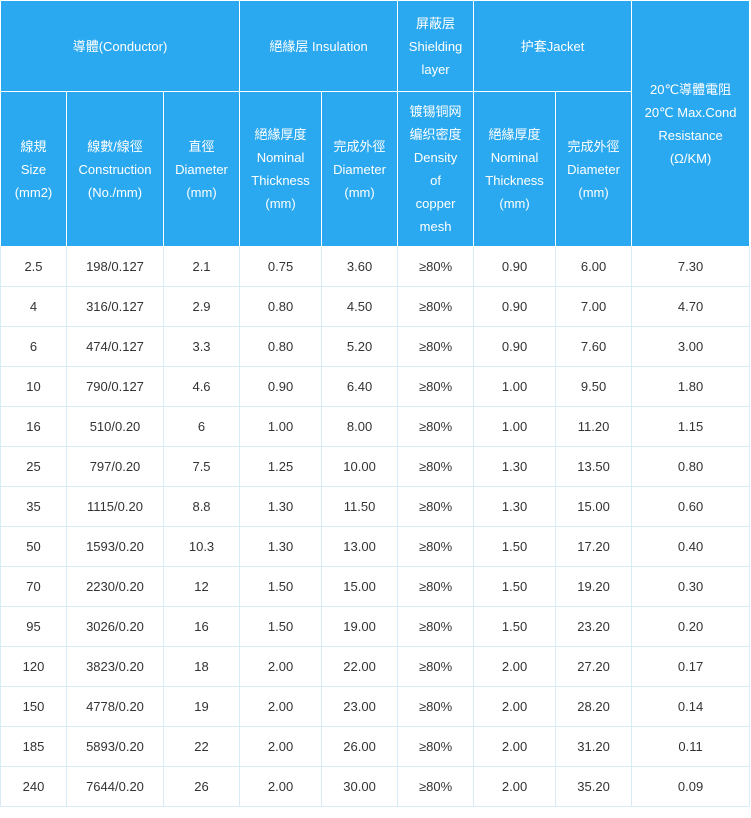 The height and width of the screenshot is (818, 751). I want to click on cell-diameter: 2.1, so click(201, 266).